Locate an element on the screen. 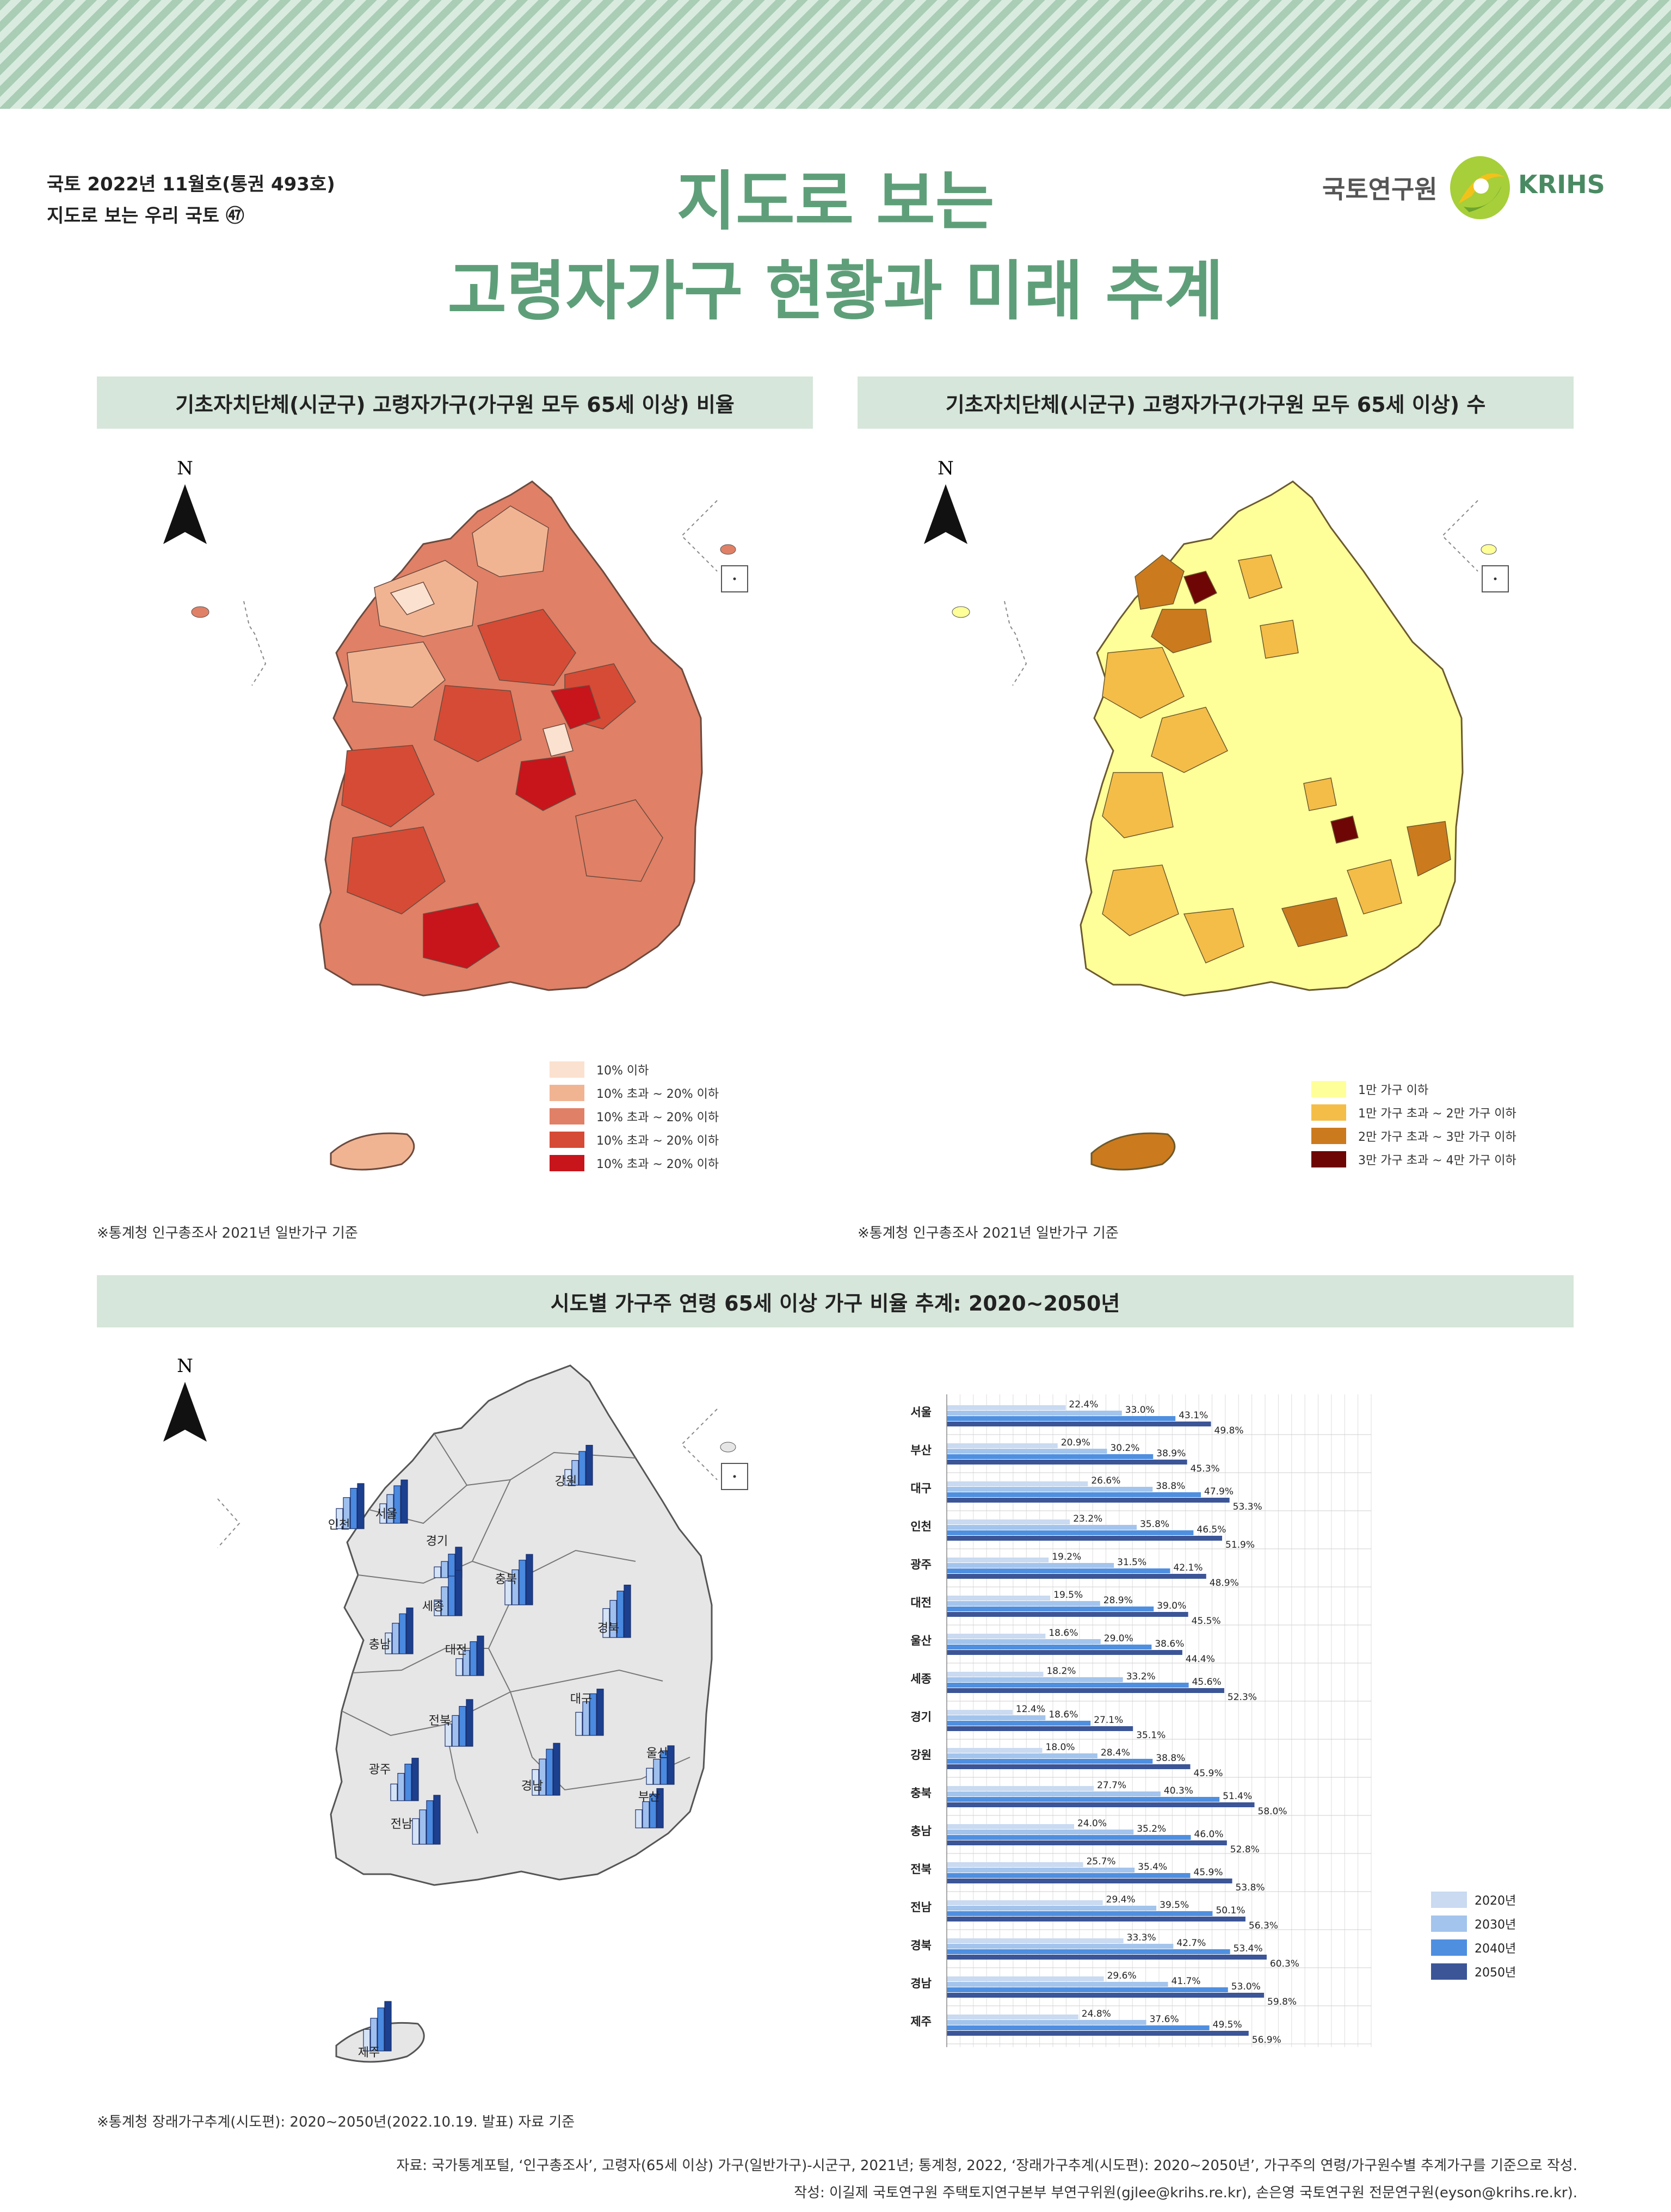 The height and width of the screenshot is (2212, 1671). data-label: 28.4% is located at coordinates (1116, 1752).